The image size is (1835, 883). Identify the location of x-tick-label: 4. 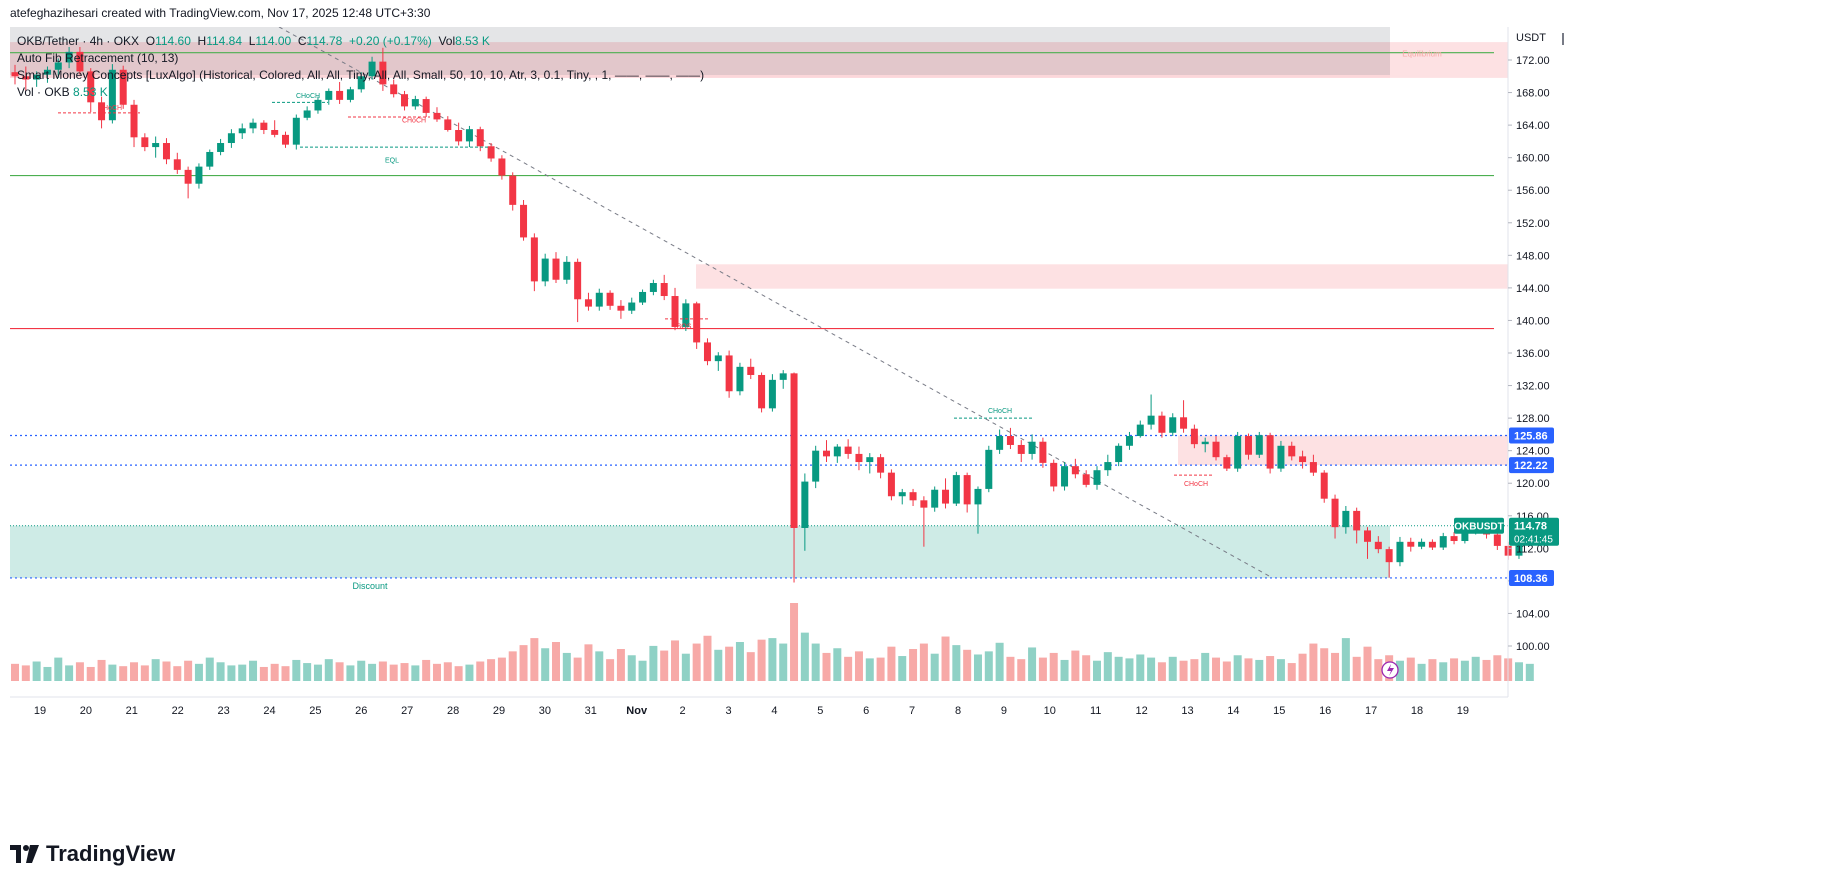
(774, 711).